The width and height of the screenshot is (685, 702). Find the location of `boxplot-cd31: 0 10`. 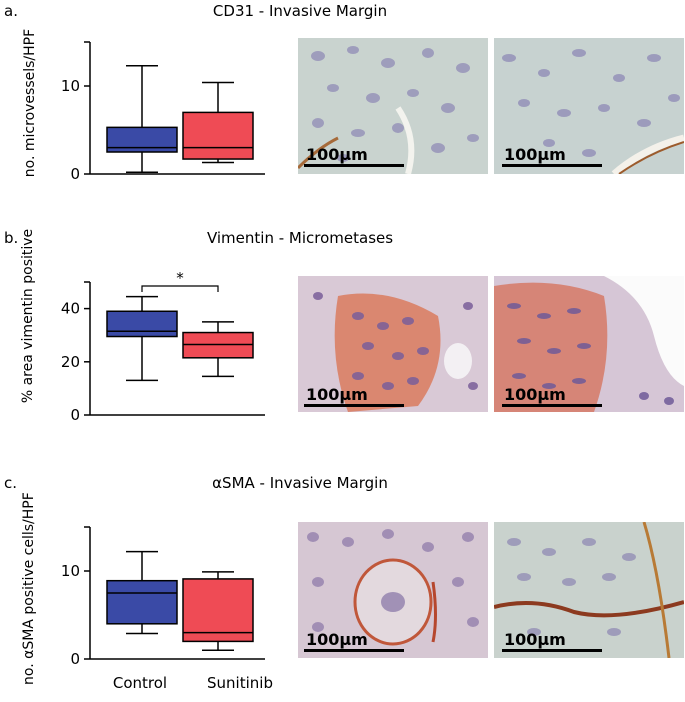

boxplot-cd31: 0 10 is located at coordinates (163, 112).